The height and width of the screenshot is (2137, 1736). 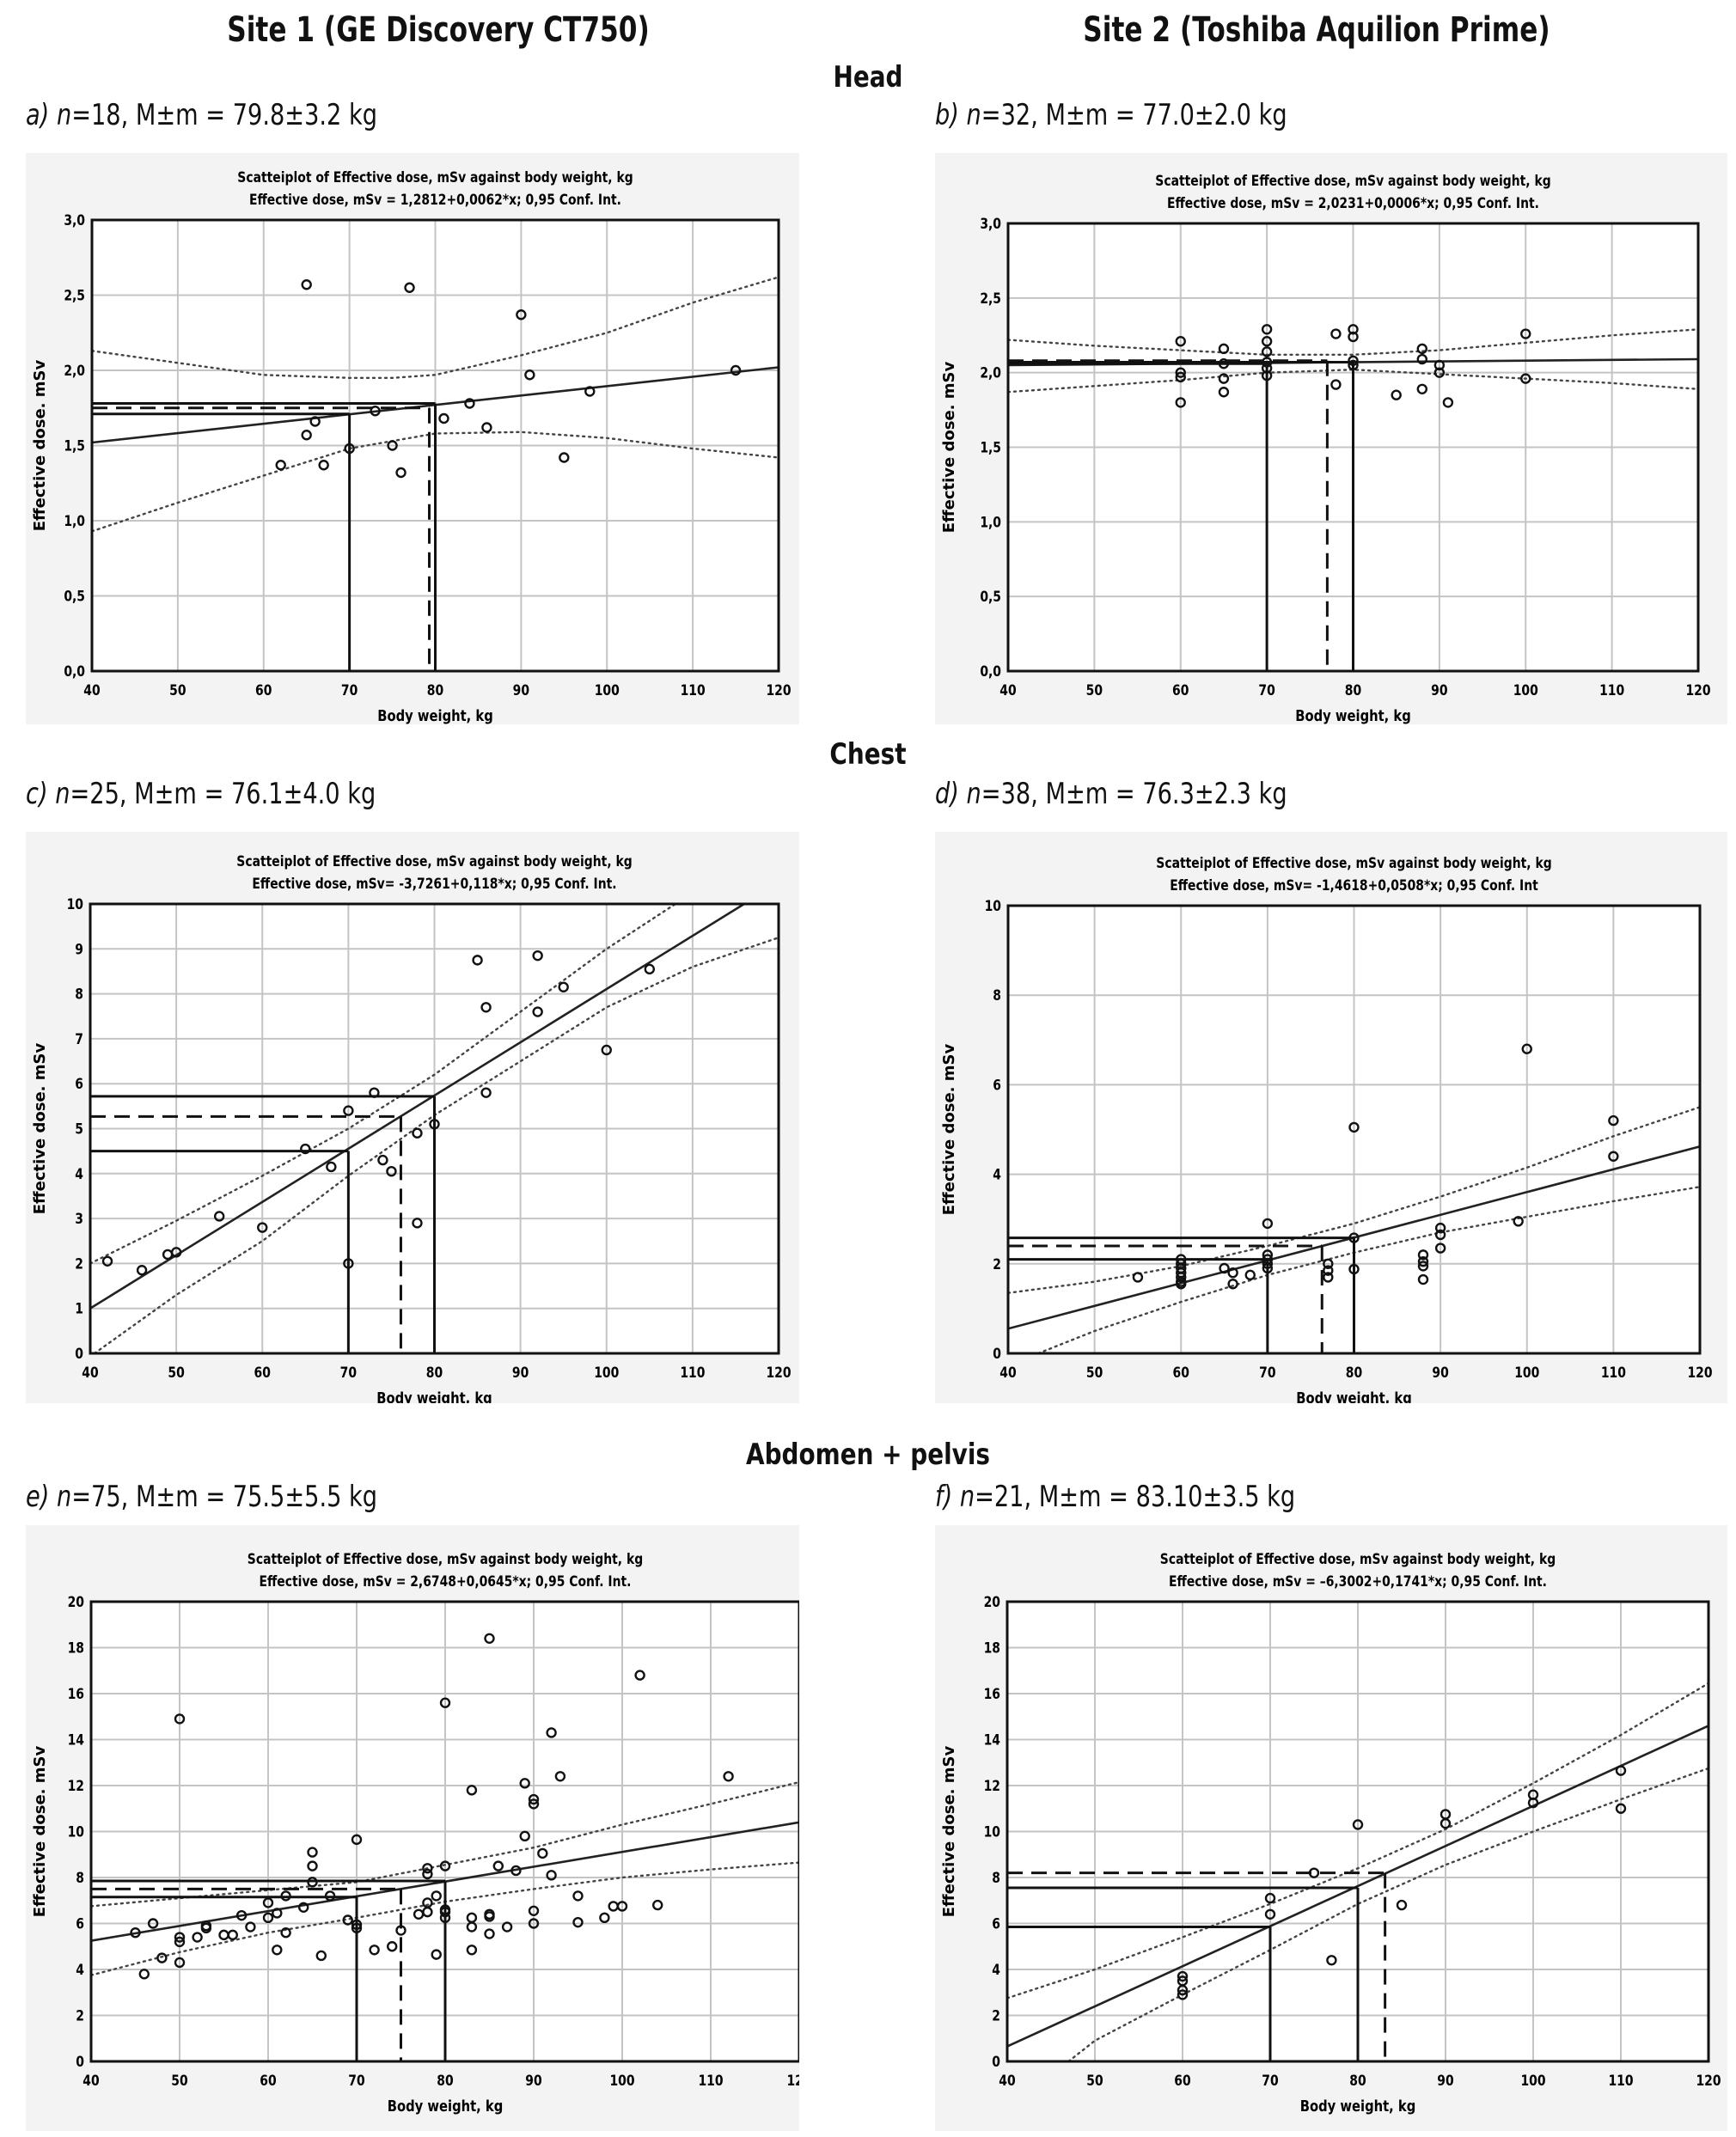 What do you see at coordinates (992, 1648) in the screenshot?
I see `y-tick-label: 18` at bounding box center [992, 1648].